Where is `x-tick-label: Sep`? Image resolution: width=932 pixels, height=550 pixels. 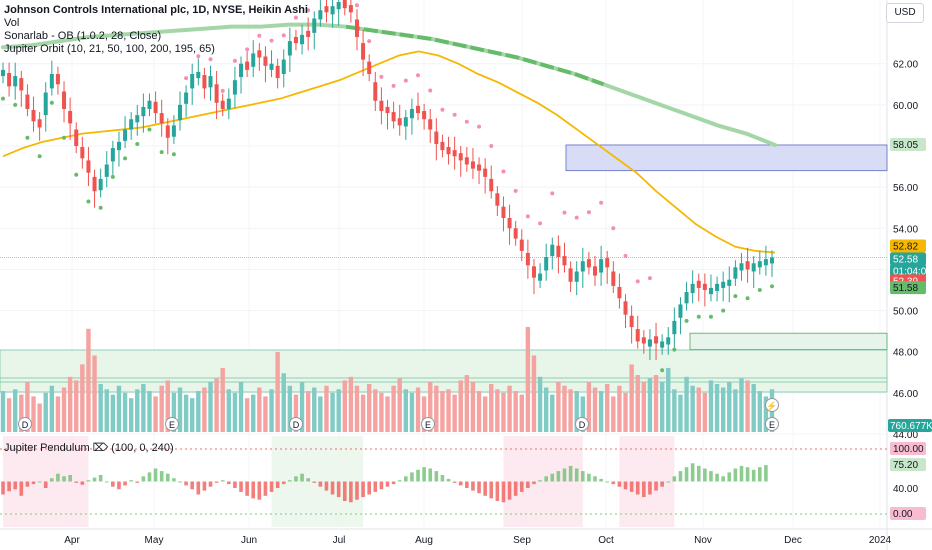
x-tick-label: Sep is located at coordinates (522, 540).